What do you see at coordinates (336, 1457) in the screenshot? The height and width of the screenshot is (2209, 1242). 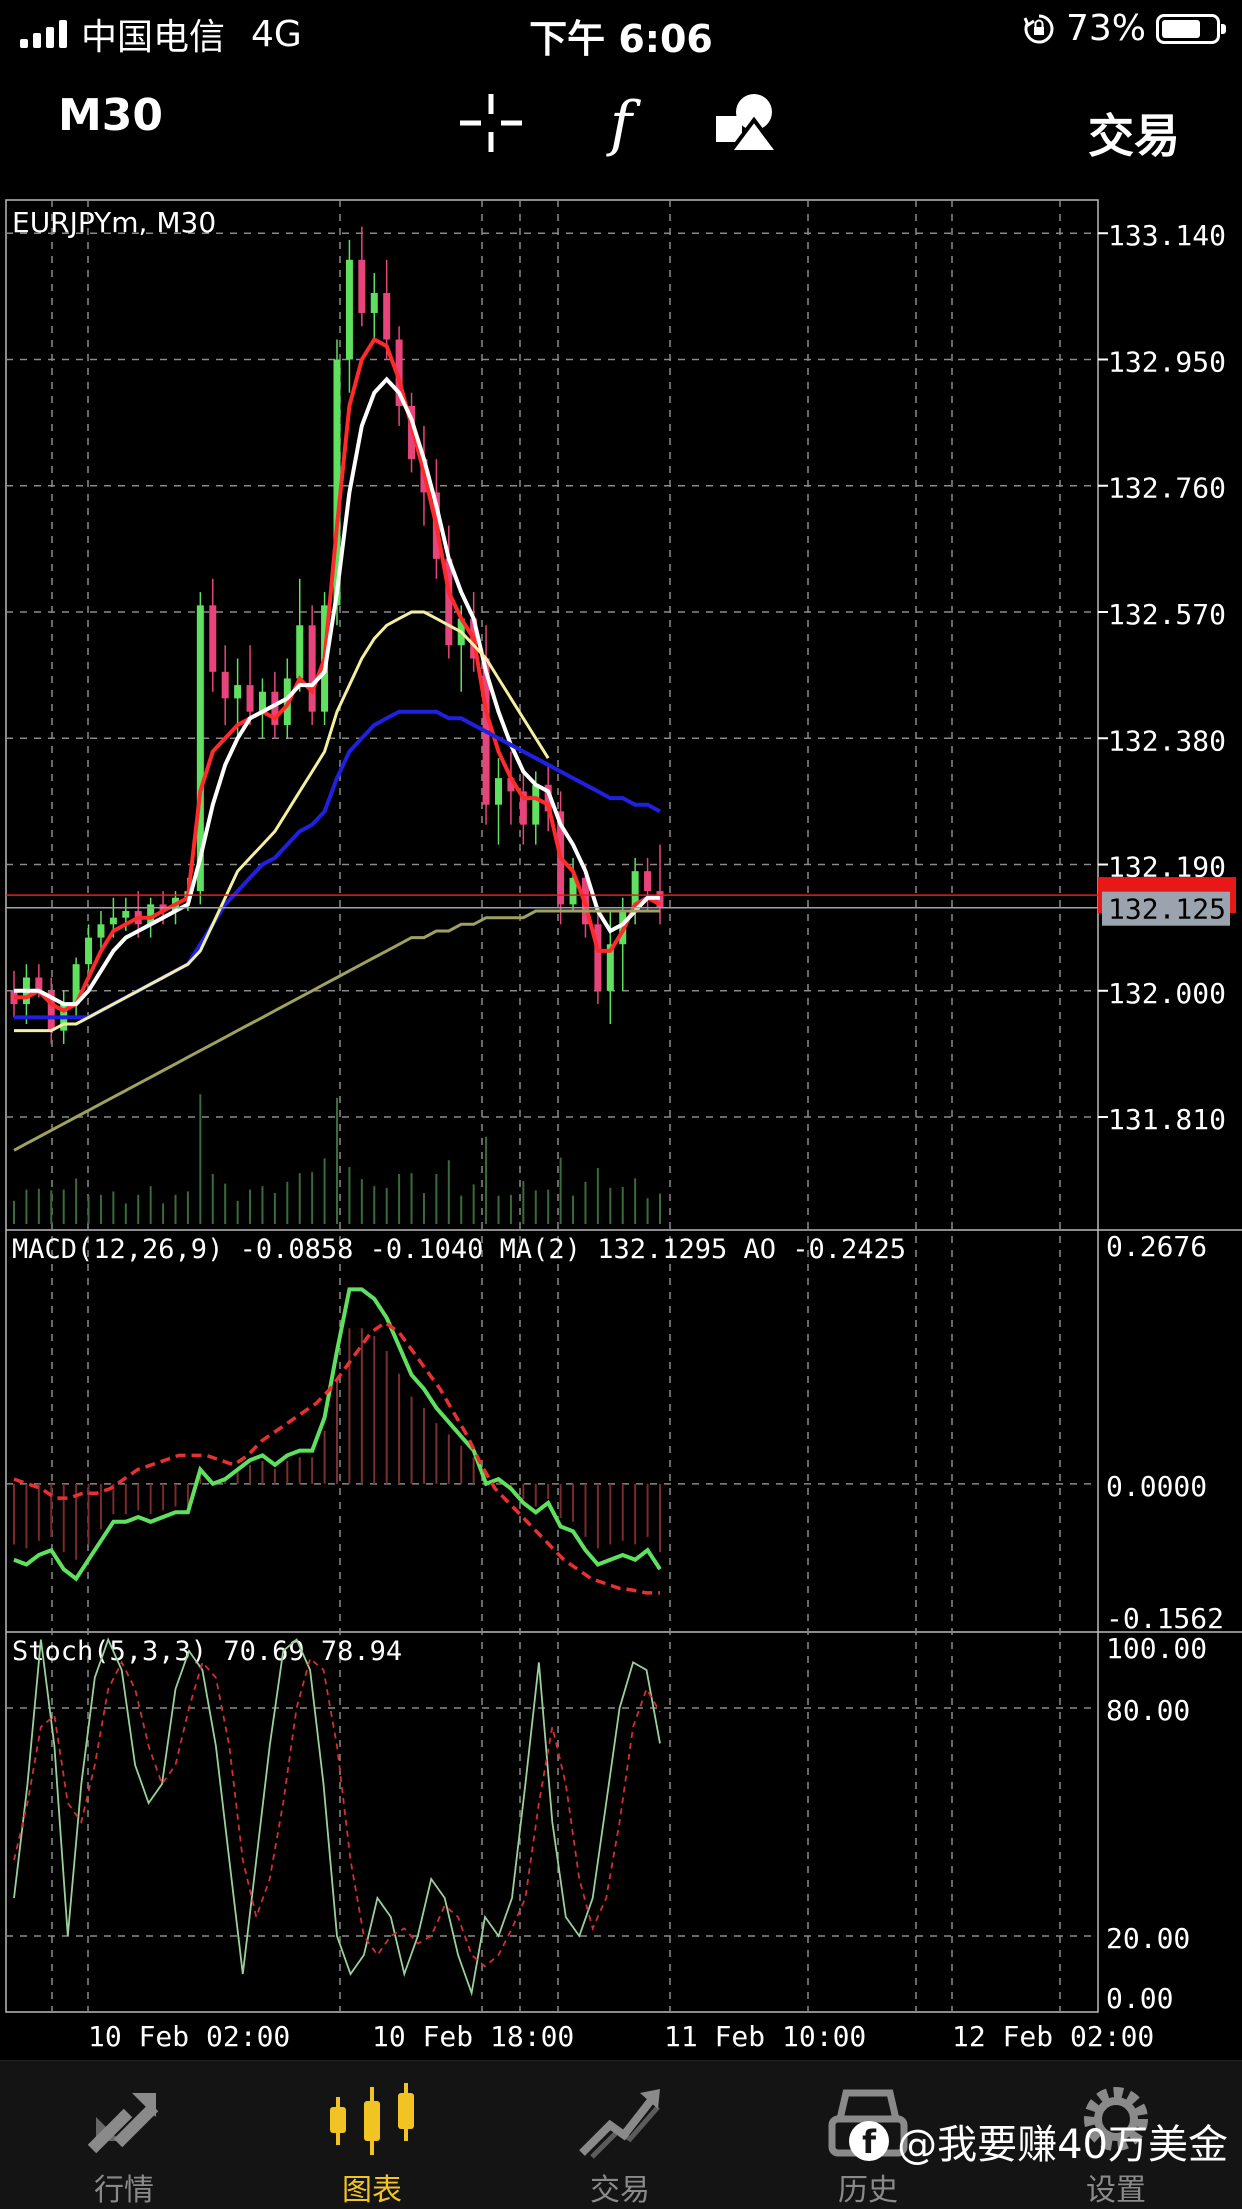 I see `macd-signal-line` at bounding box center [336, 1457].